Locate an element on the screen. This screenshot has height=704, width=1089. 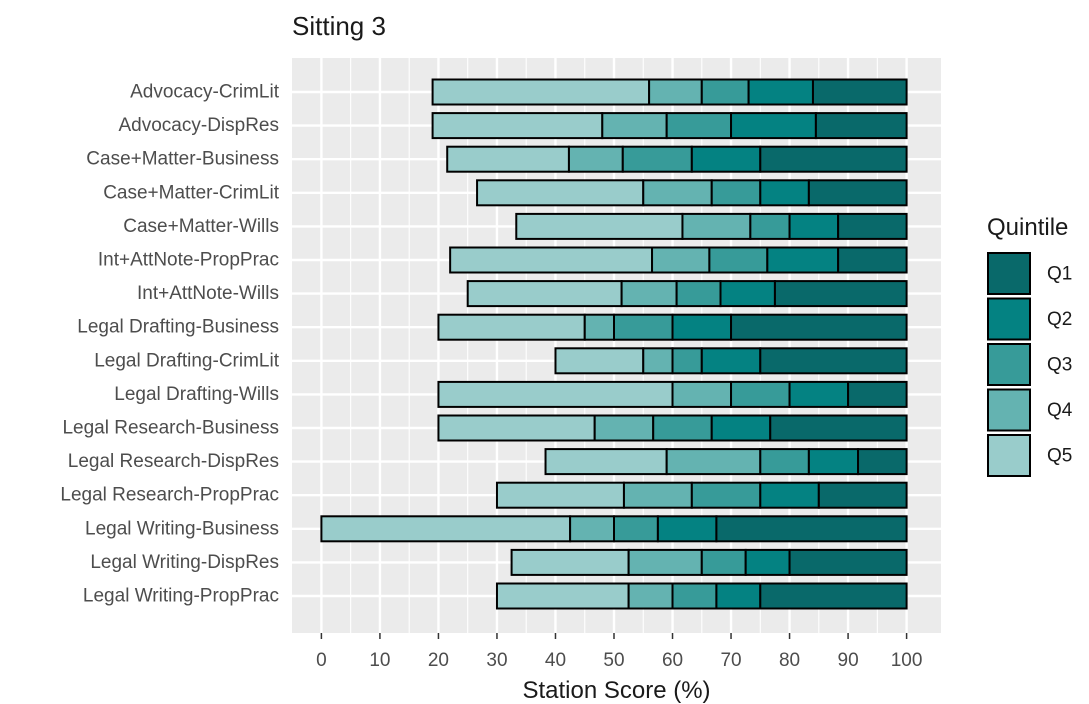
category-label: Case+Matter-Wills is located at coordinates (201, 226).